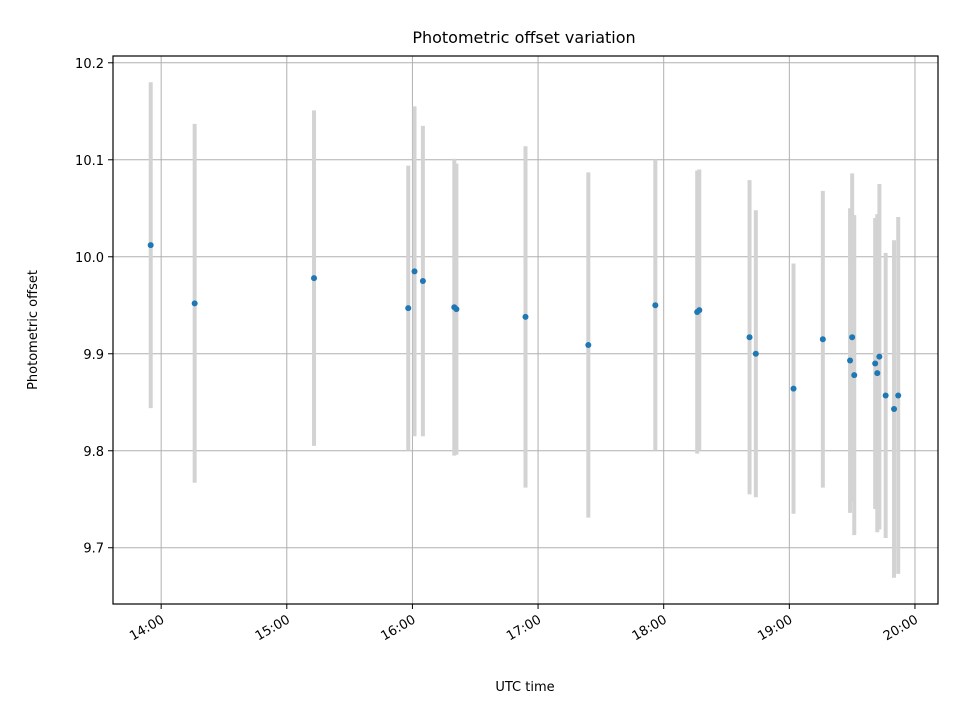  I want to click on x-axis-label: UTC time, so click(524, 687).